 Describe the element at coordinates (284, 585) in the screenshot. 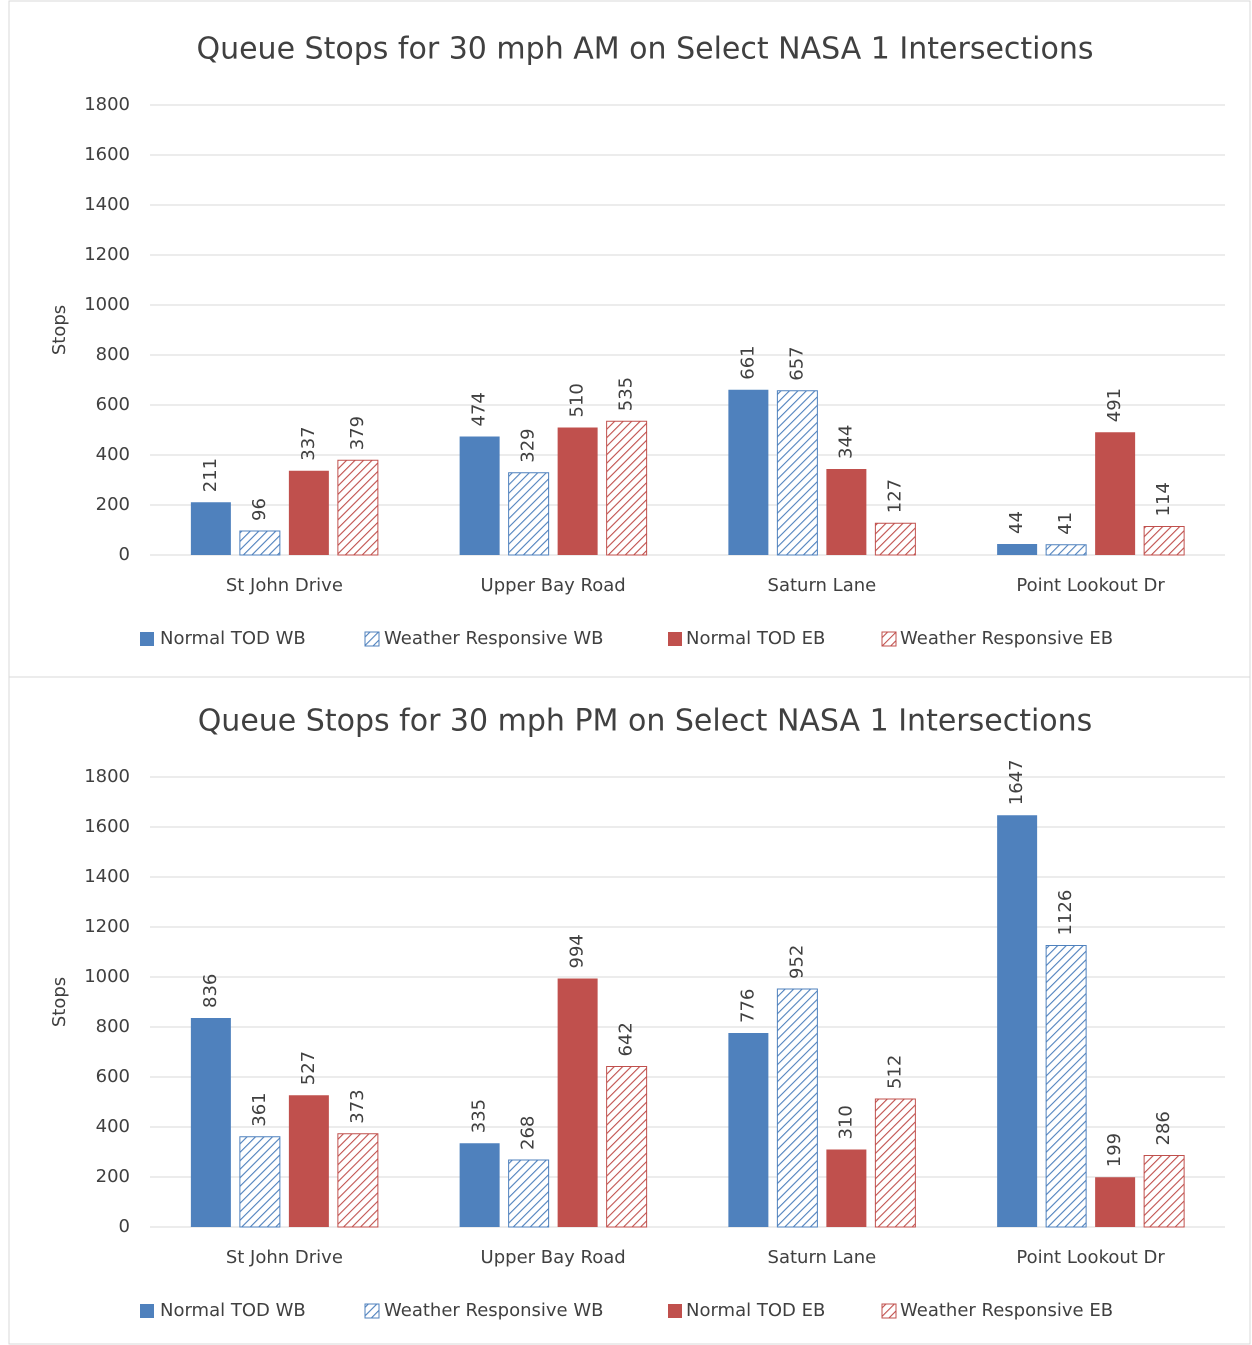

I see `x-tick-label: St John Drive` at that location.